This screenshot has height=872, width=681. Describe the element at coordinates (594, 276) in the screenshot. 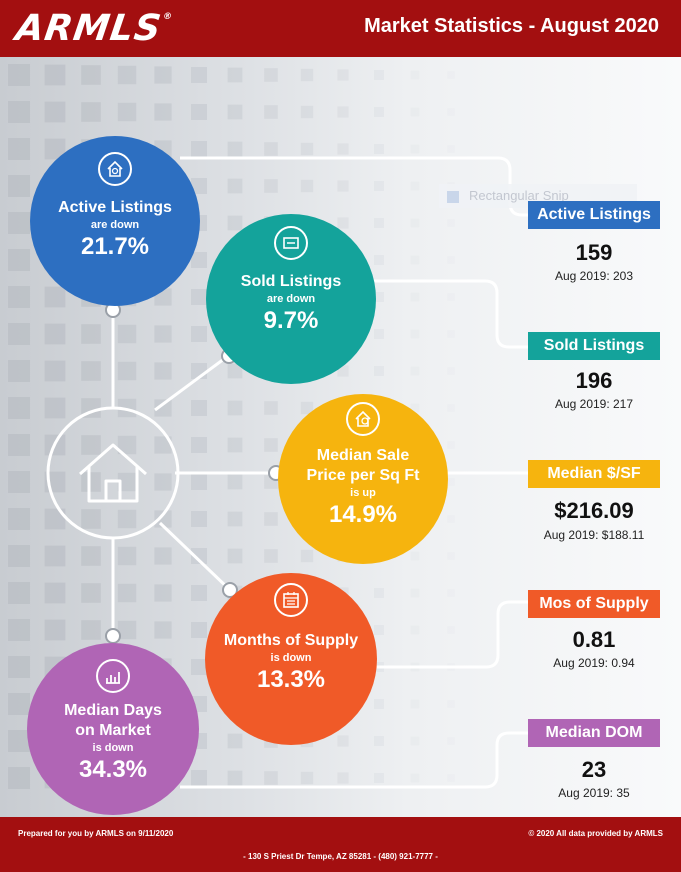

I see `active-listings-prev: Aug 2019: 203` at that location.